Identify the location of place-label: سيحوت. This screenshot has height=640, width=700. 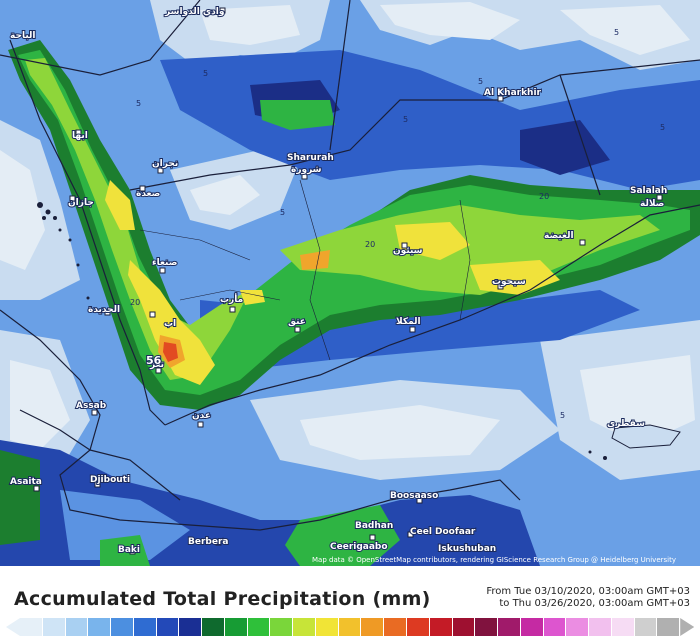
(509, 282).